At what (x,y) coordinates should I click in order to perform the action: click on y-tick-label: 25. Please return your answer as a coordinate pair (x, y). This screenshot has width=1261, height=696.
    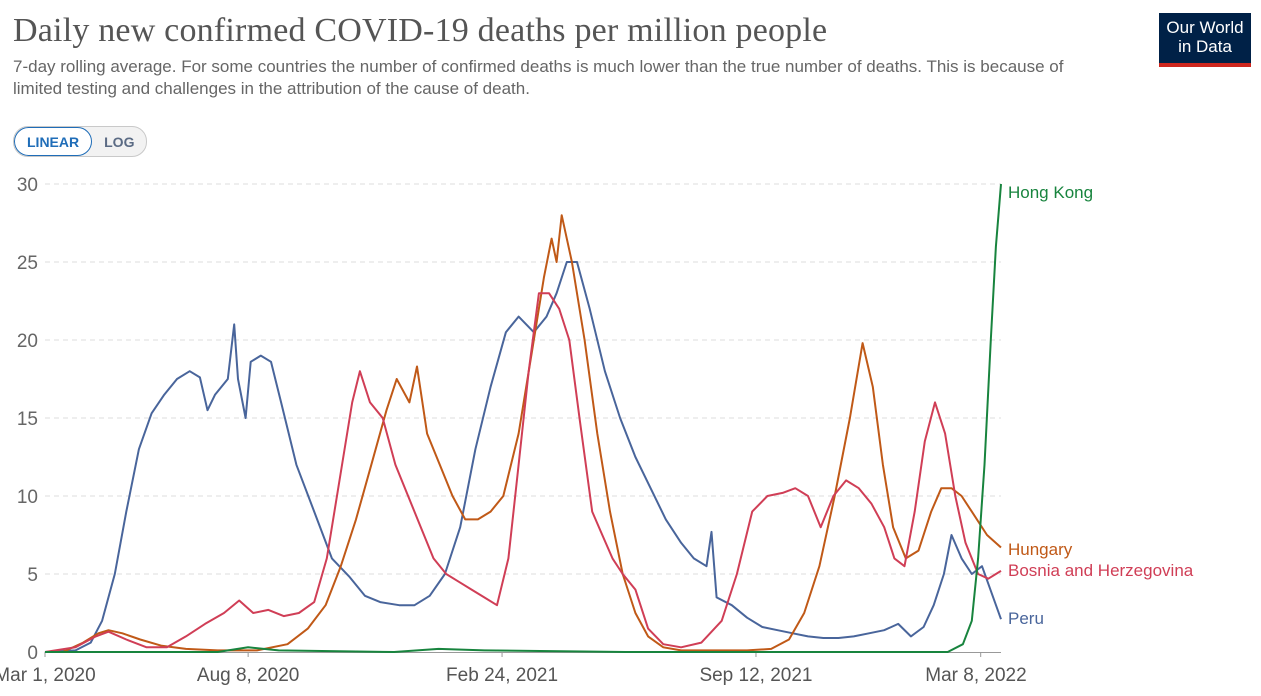
    Looking at the image, I should click on (27, 263).